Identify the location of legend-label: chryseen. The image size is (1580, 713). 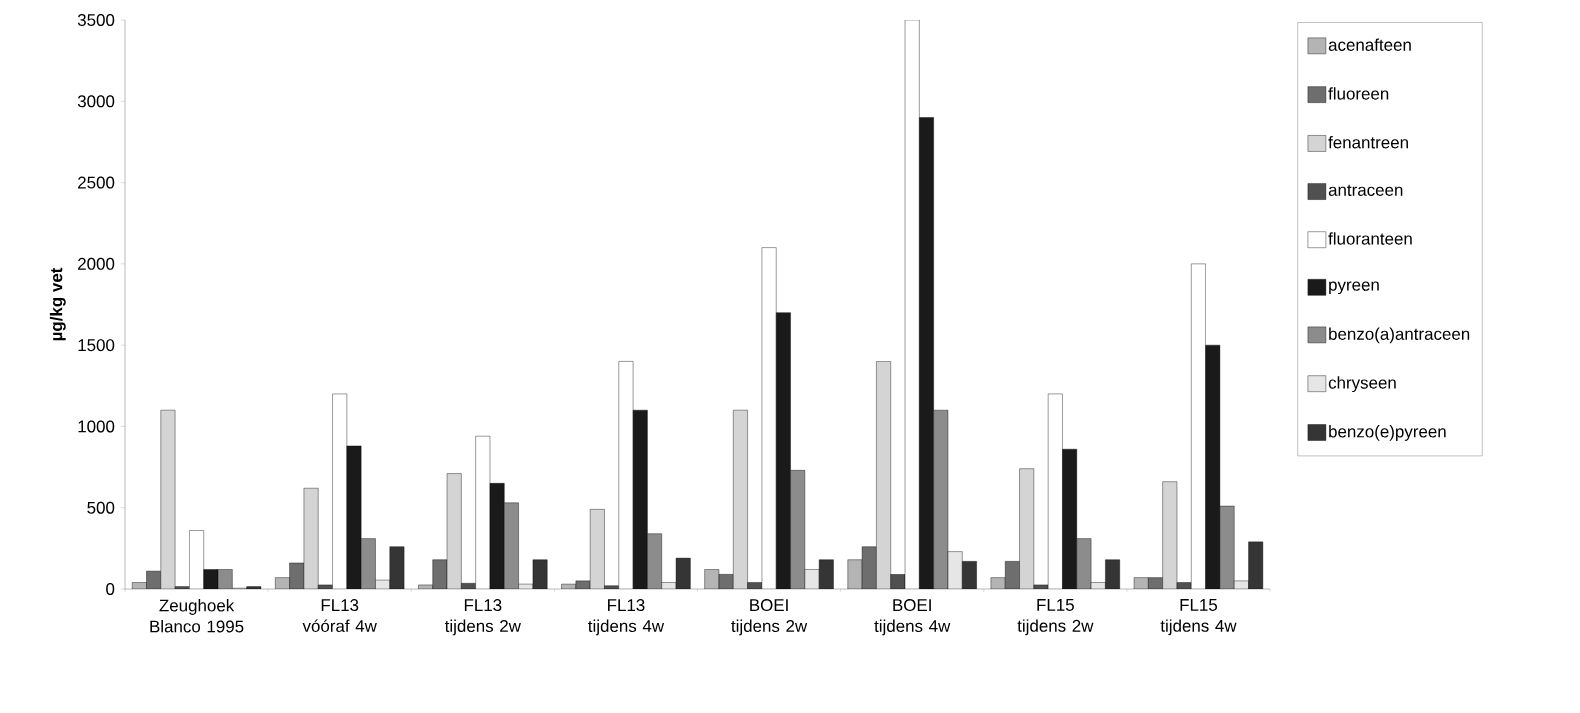
(1362, 384).